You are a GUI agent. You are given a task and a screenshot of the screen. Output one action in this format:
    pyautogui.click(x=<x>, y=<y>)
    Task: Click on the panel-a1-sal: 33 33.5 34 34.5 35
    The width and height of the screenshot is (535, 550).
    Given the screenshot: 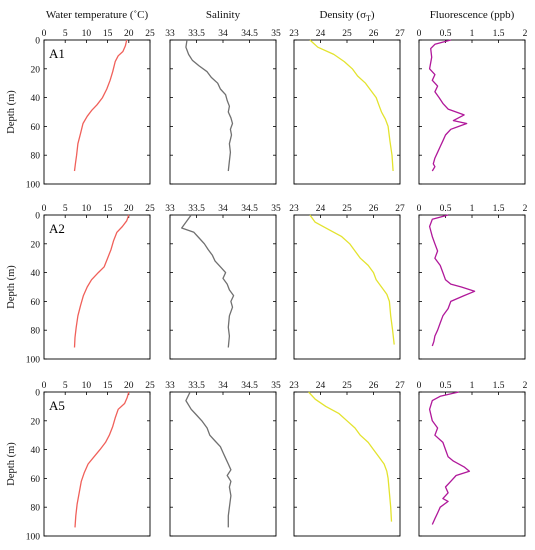 What is the action you would take?
    pyautogui.click(x=223, y=107)
    